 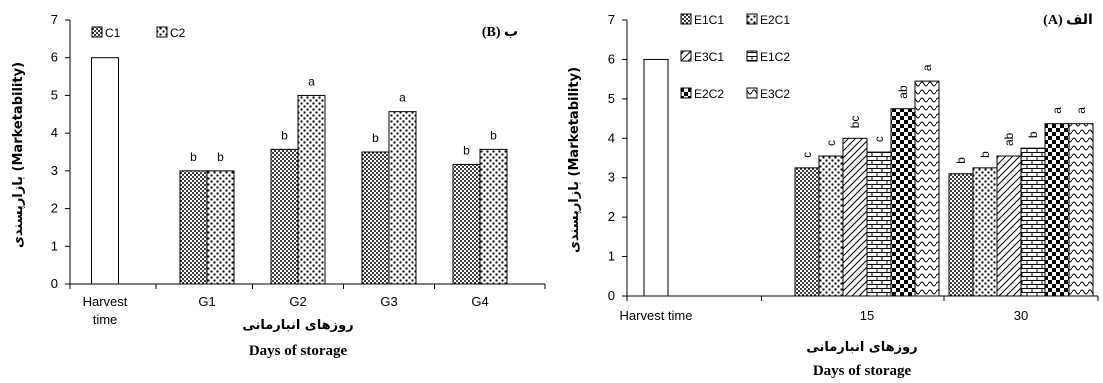 What do you see at coordinates (709, 94) in the screenshot?
I see `legend-label-e2c2: E2C2` at bounding box center [709, 94].